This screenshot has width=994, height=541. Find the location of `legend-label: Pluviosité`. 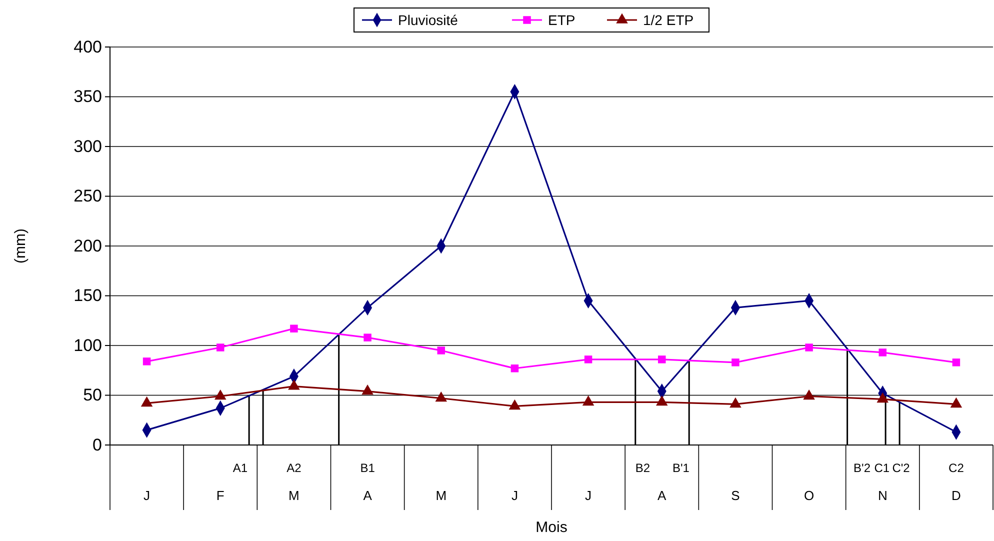

legend-label: Pluviosité is located at coordinates (428, 20).